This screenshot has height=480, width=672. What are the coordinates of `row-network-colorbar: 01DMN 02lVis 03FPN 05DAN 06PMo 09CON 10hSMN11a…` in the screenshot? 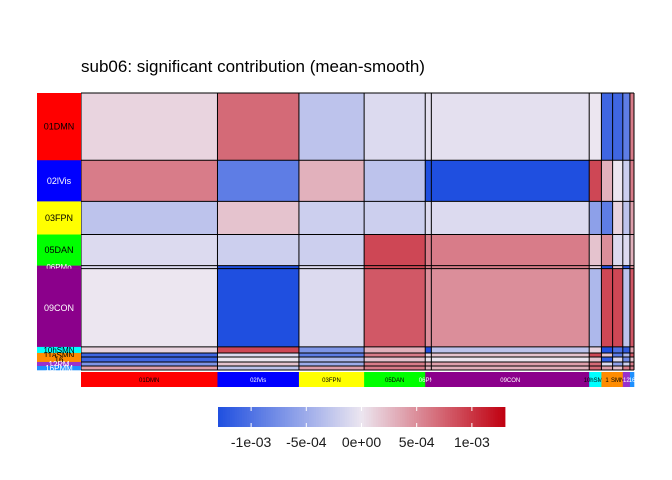 It's located at (59, 233).